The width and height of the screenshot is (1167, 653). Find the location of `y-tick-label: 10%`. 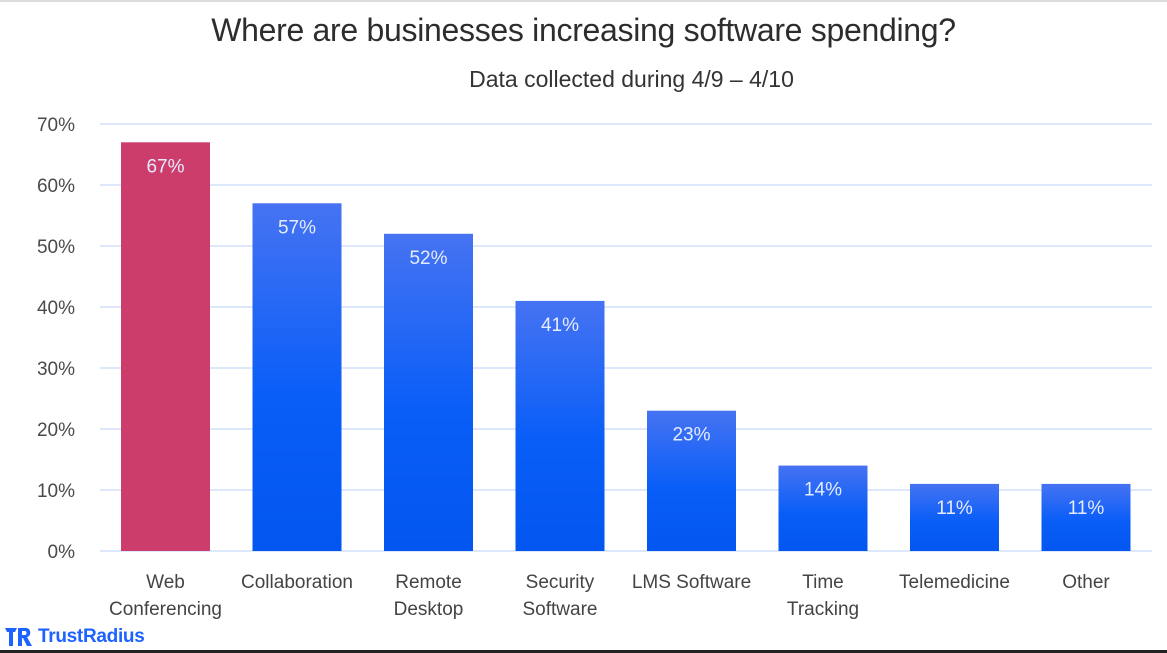

y-tick-label: 10% is located at coordinates (56, 491).